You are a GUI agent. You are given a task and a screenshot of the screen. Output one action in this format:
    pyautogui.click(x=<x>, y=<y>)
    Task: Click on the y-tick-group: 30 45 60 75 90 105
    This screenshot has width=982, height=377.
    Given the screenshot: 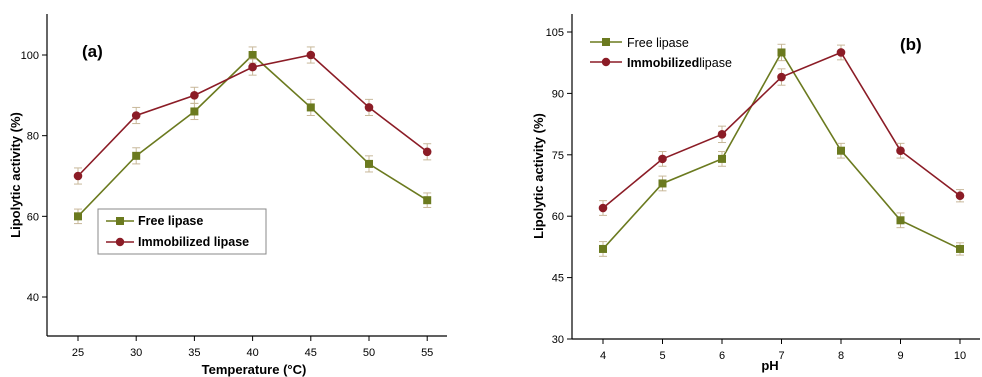 What is the action you would take?
    pyautogui.click(x=559, y=186)
    